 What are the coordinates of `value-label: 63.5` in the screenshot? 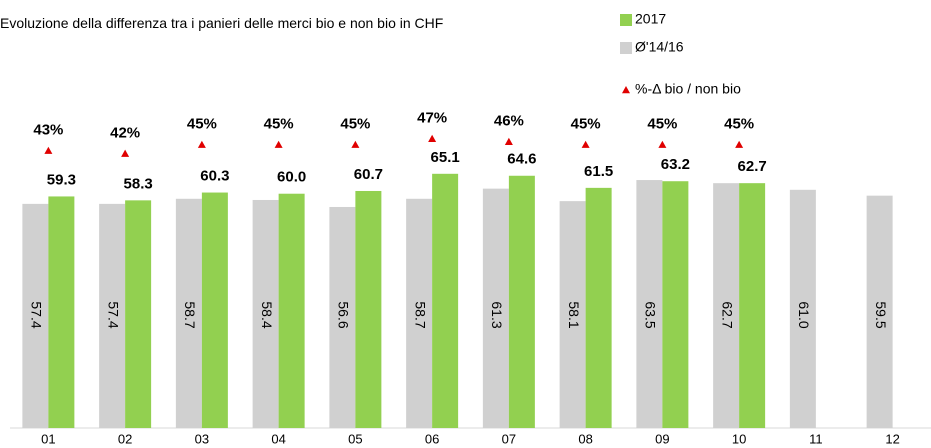 It's located at (651, 314).